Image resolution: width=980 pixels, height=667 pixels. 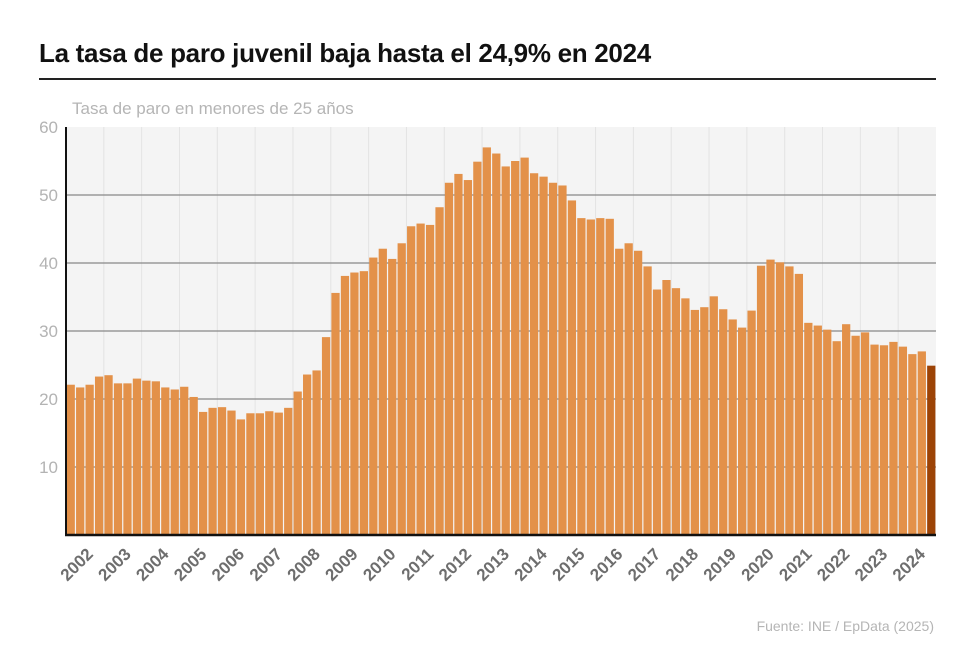 What do you see at coordinates (342, 565) in the screenshot?
I see `x-tick-label-2009: 2009` at bounding box center [342, 565].